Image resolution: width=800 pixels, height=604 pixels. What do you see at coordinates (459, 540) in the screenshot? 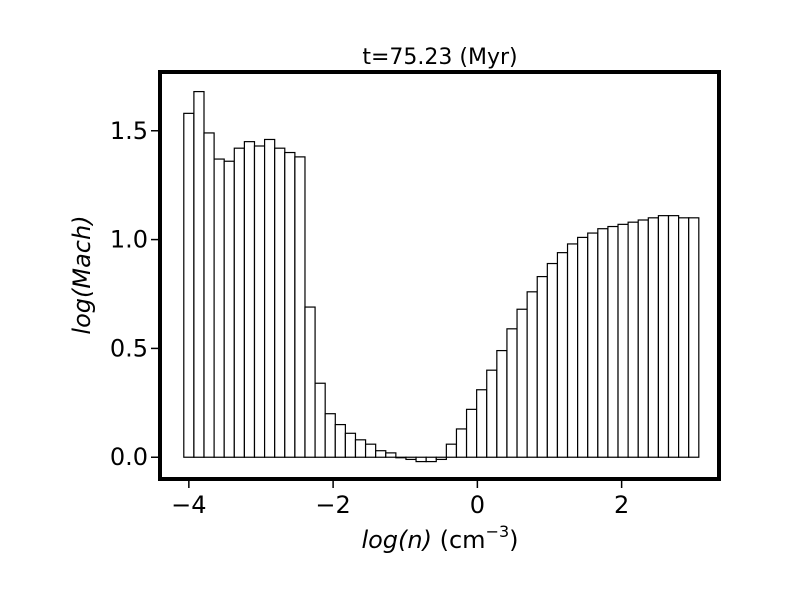
I see `x-axis-label-unit: (cm` at bounding box center [459, 540].